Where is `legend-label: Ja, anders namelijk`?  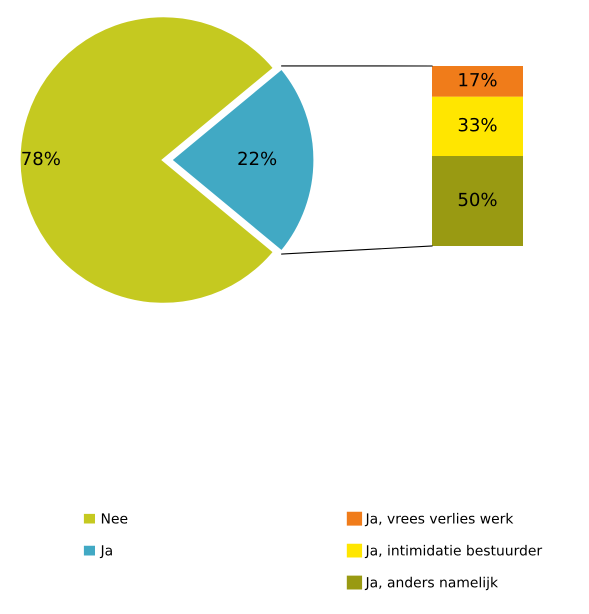 legend-label: Ja, anders namelijk is located at coordinates (431, 583).